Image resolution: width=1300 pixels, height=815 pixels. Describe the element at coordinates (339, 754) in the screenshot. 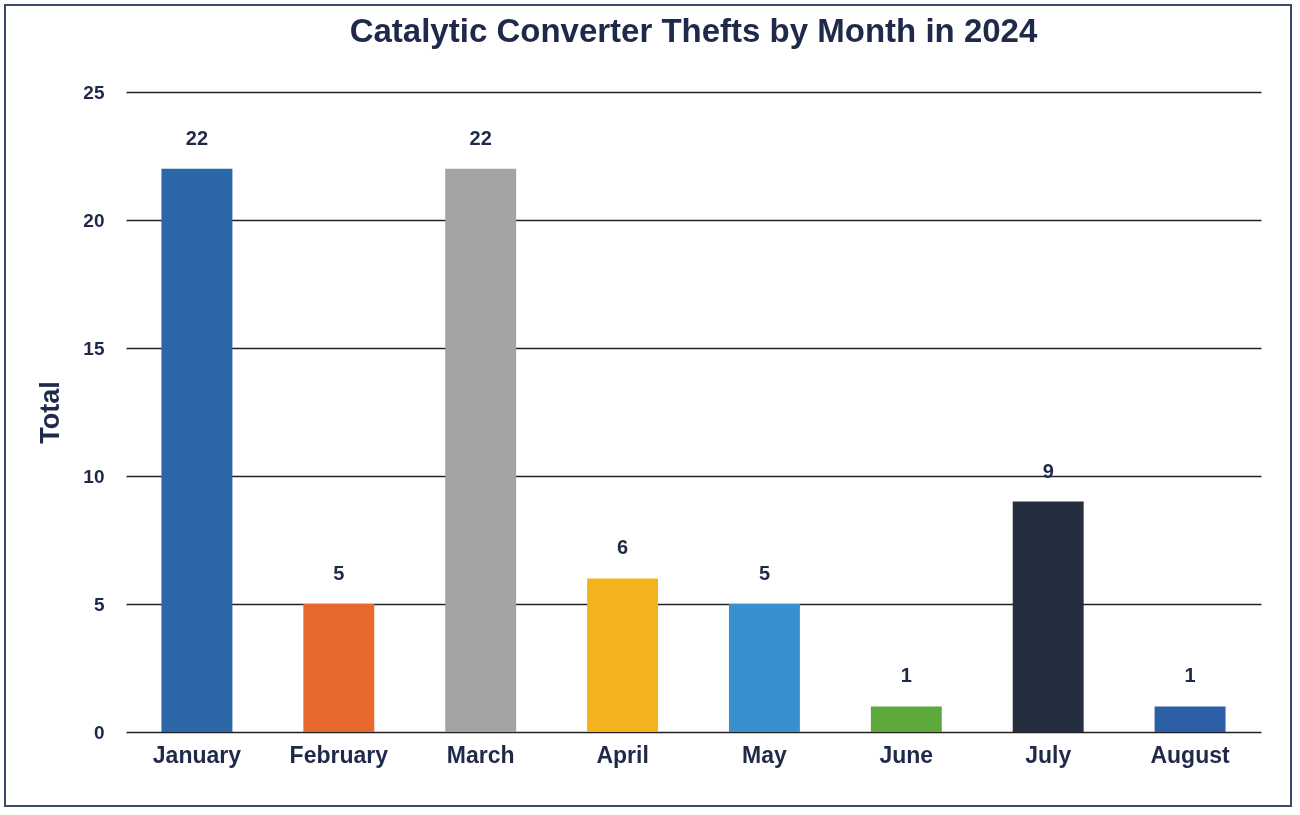

I see `x-tick-label: February` at that location.